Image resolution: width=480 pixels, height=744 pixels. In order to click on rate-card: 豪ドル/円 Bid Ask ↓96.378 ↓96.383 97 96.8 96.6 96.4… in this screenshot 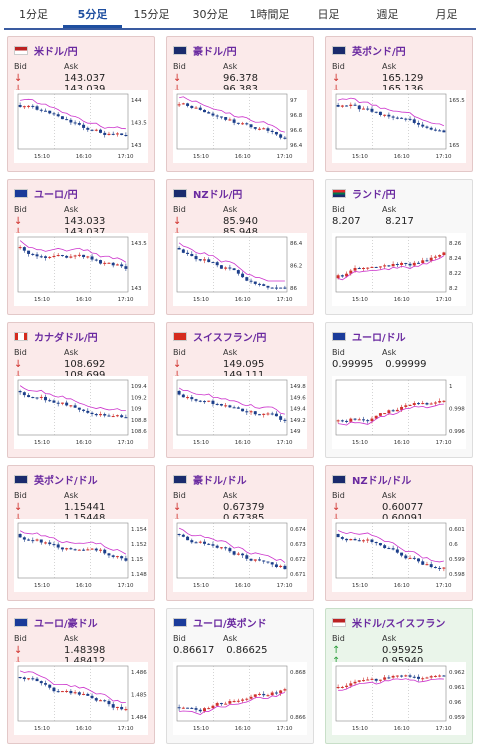, I will do `click(240, 104)`.